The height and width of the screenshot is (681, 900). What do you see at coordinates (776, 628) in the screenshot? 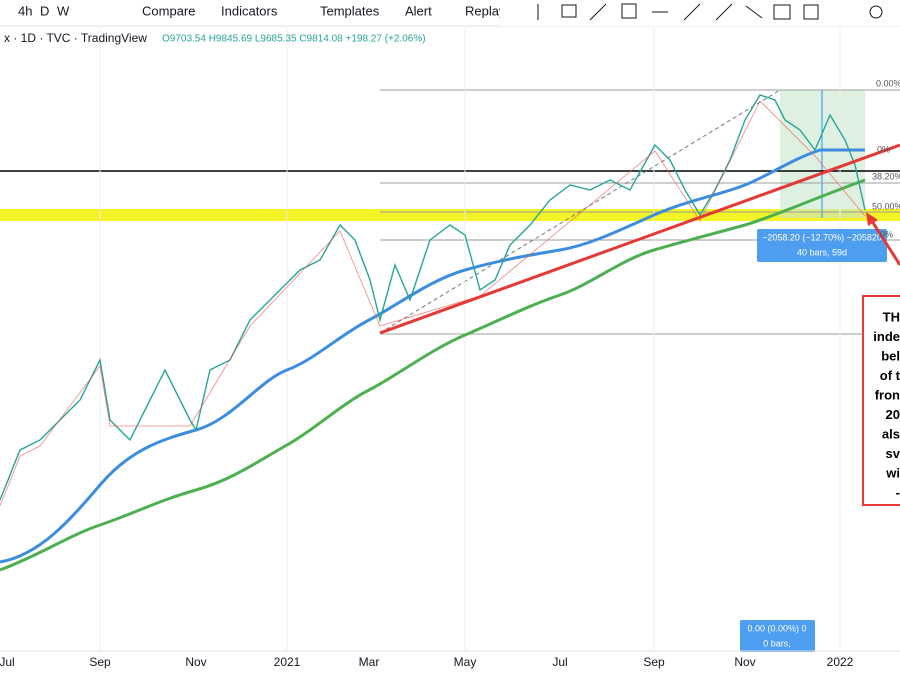
I see `cursor-text: 0.00 (0.00%) 0` at bounding box center [776, 628].